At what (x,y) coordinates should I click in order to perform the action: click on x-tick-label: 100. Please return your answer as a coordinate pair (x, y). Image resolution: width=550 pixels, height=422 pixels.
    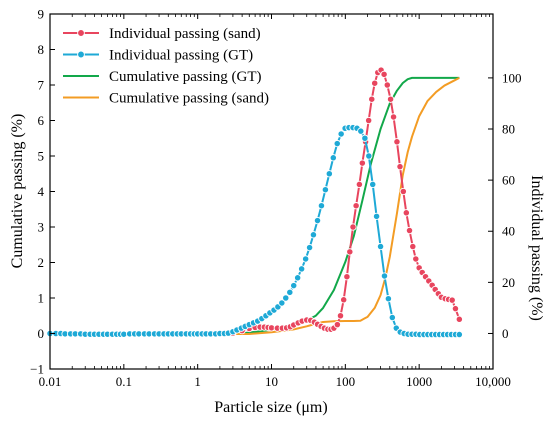
    Looking at the image, I should click on (346, 381).